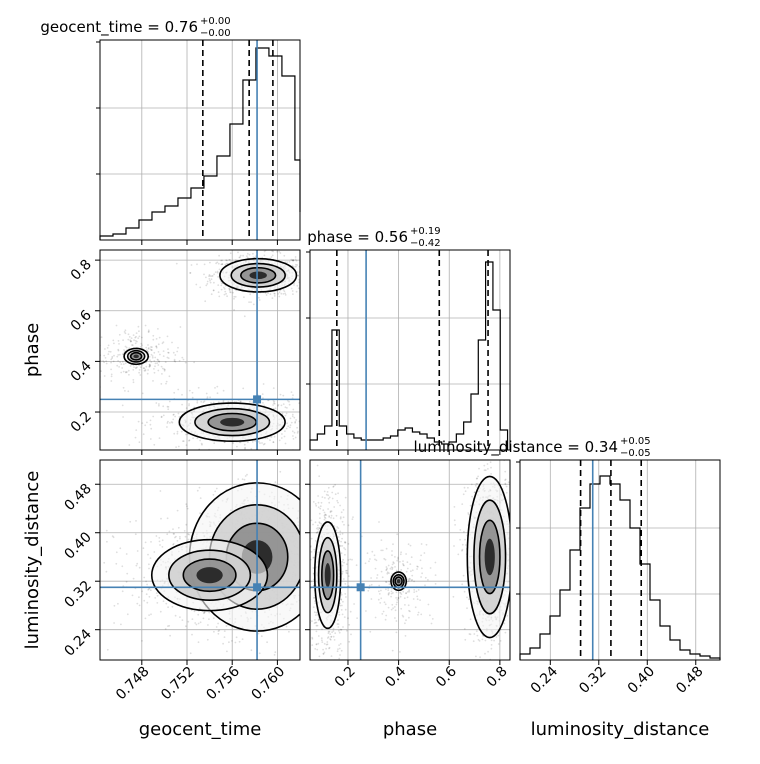  I want to click on histogram-step, so click(200, 144).